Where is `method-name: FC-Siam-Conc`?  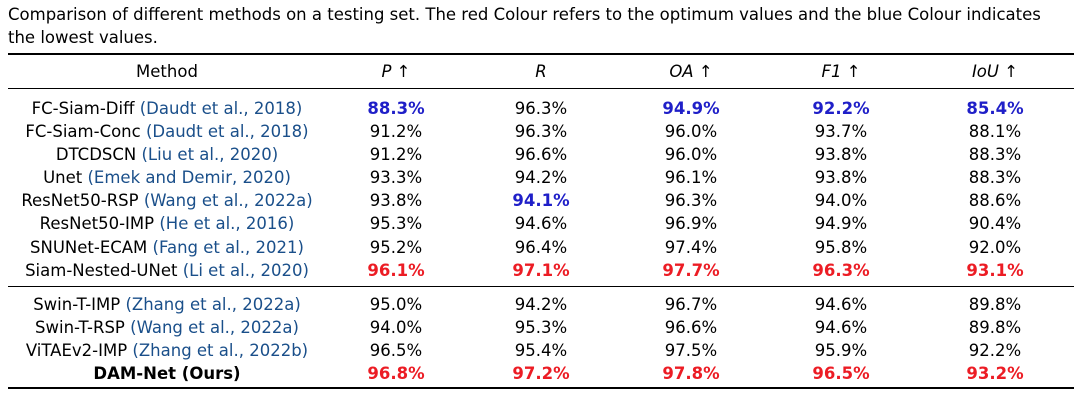 method-name: FC-Siam-Conc is located at coordinates (83, 131).